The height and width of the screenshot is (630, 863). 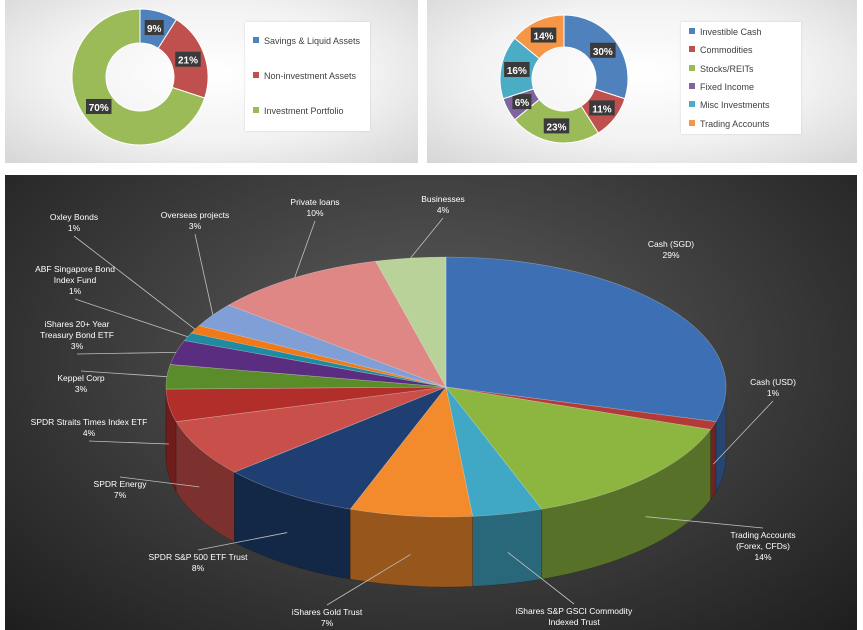 I want to click on label-line: 14%, so click(x=762, y=557).